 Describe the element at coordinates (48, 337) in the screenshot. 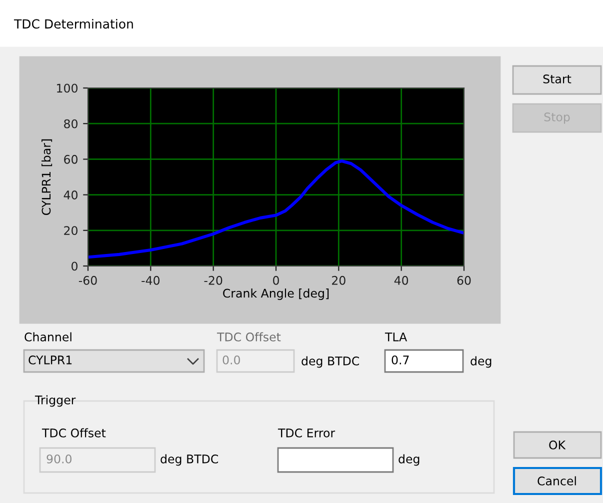

I see `text: Channel` at that location.